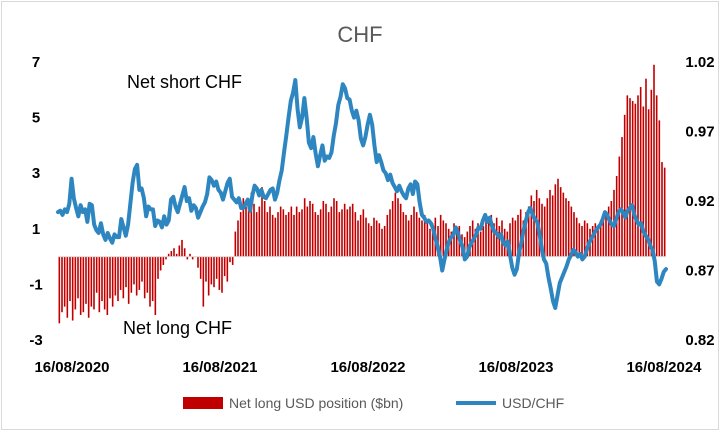  Describe the element at coordinates (36, 62) in the screenshot. I see `left-tick-label: 7` at that location.